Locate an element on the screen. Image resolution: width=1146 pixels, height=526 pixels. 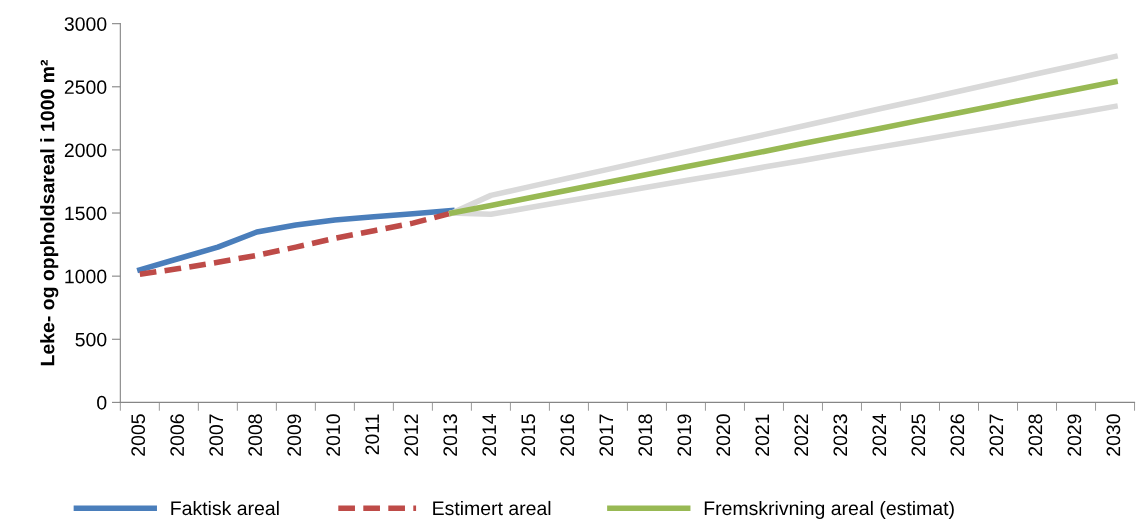
legend-label: Estimert areal is located at coordinates (492, 508).